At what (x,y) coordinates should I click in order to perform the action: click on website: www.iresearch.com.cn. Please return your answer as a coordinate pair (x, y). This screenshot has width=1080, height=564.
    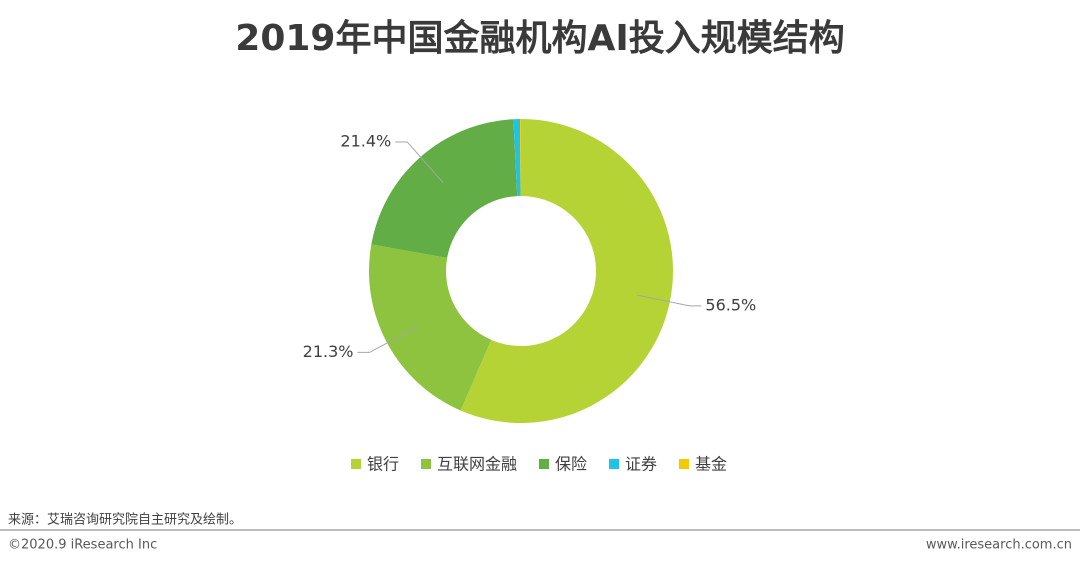
    Looking at the image, I should click on (999, 545).